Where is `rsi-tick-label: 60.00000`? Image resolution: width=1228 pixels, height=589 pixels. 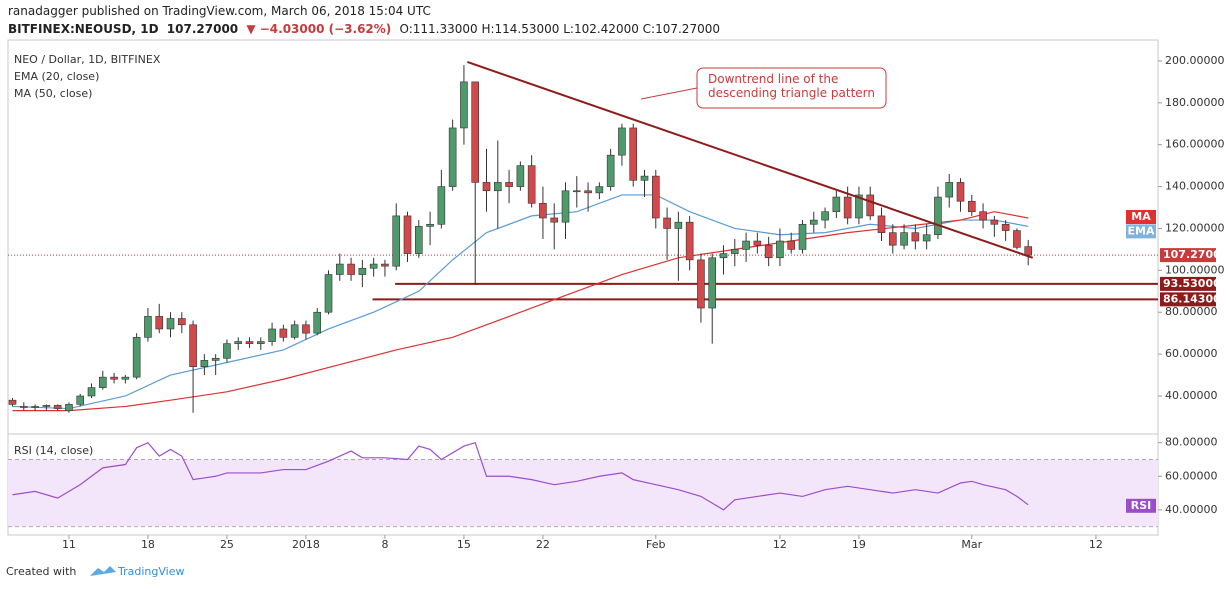
rsi-tick-label: 60.00000 is located at coordinates (1191, 475).